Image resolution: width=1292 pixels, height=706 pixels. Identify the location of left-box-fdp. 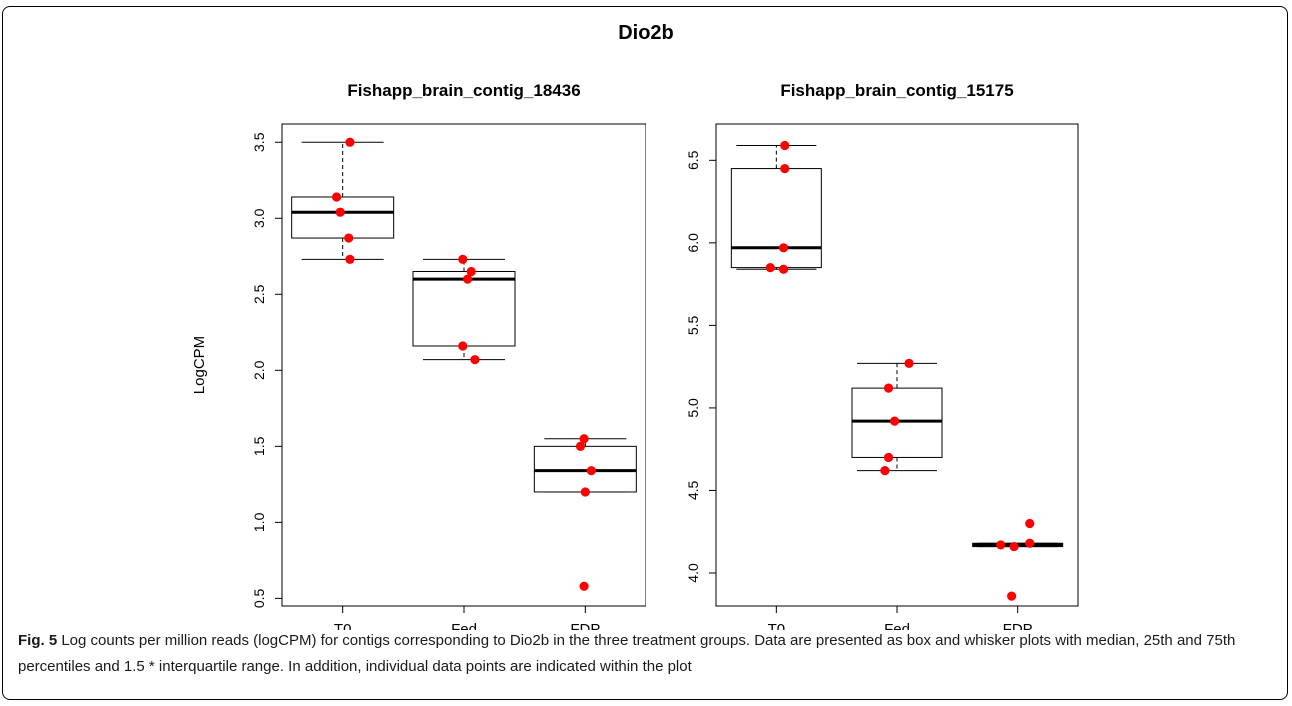
(585, 465).